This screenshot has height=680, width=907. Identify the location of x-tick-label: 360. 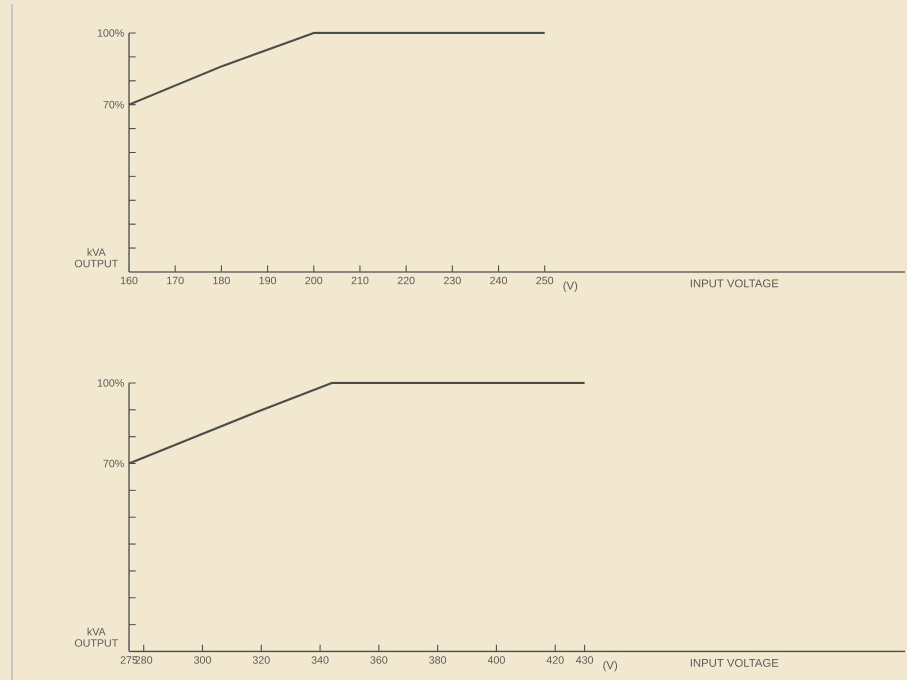
(379, 660).